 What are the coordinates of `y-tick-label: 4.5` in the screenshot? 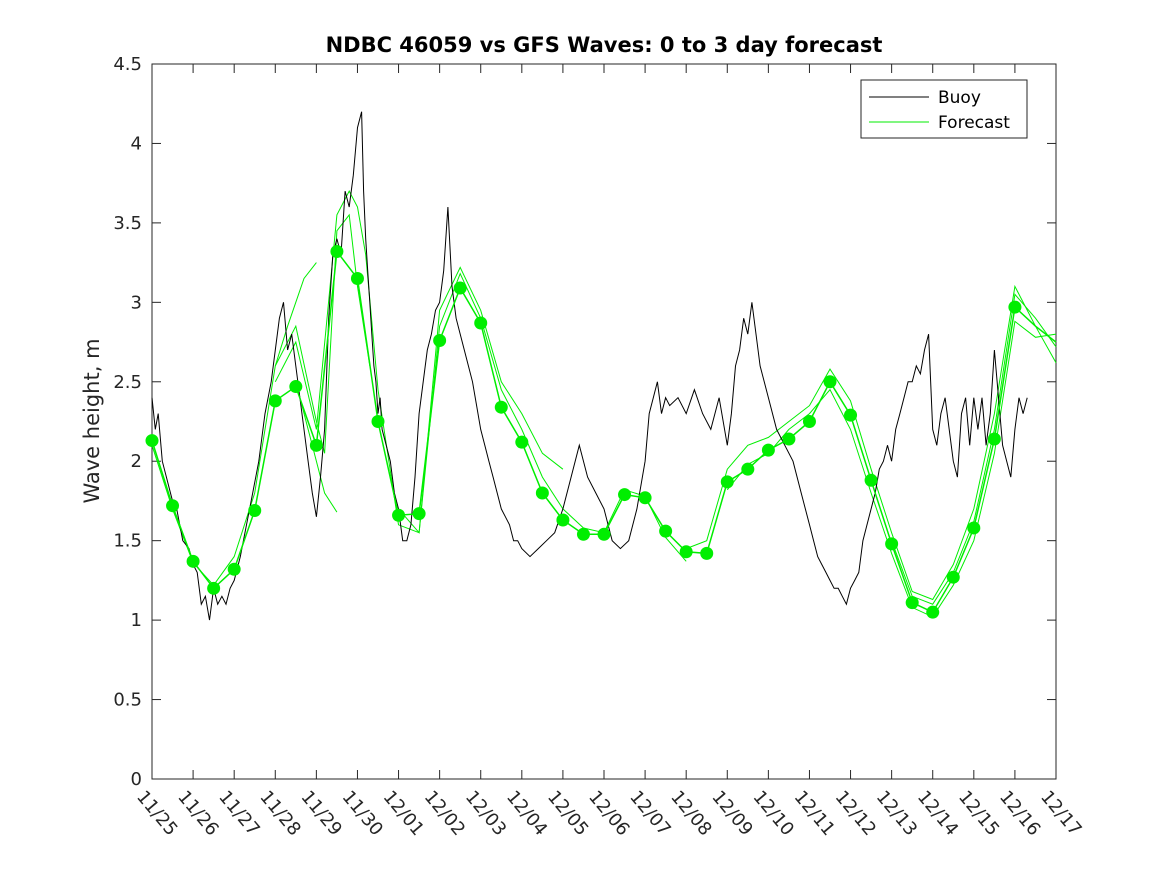 It's located at (127, 64).